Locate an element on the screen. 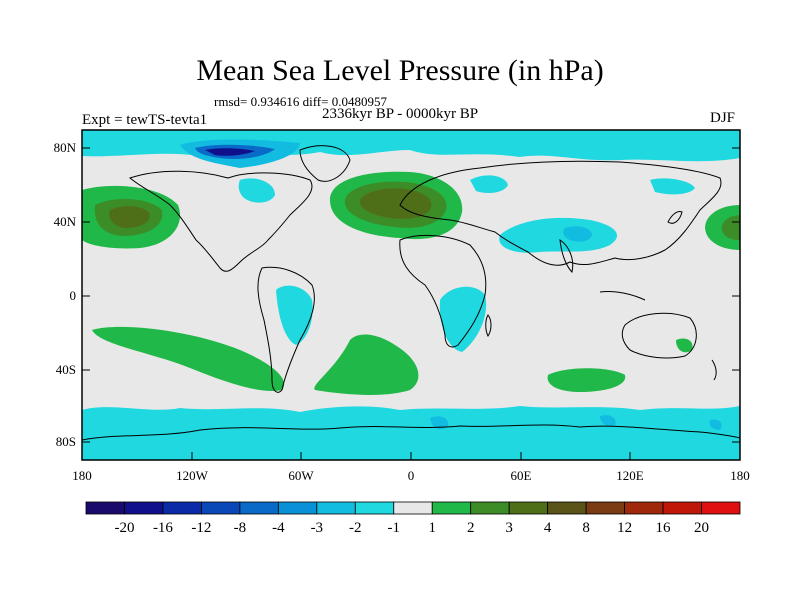  coast-eurasia is located at coordinates (560, 213).